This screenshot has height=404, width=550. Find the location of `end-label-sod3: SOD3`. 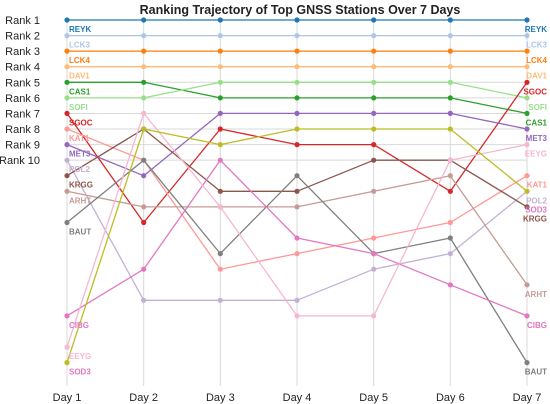

end-label-sod3: SOD3 is located at coordinates (536, 209).